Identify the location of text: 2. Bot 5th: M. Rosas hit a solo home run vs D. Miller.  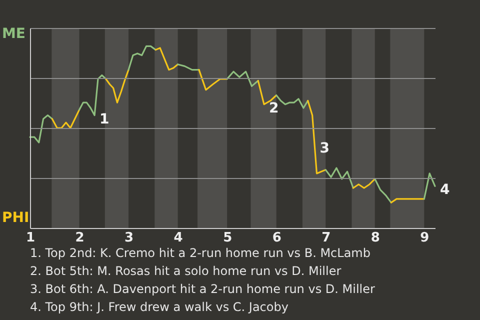
(186, 271).